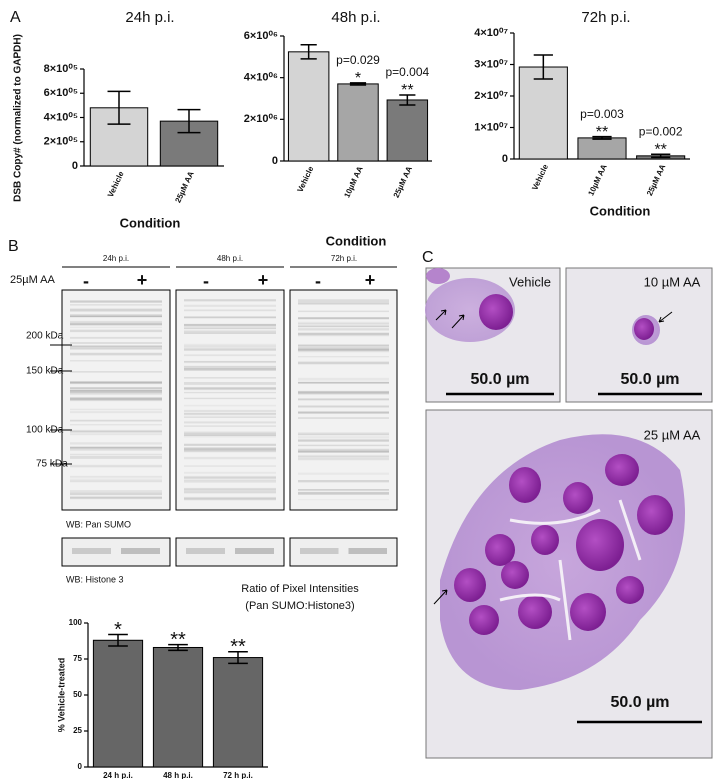 The width and height of the screenshot is (720, 779). I want to click on y-tick-label: 6×10⁰⁶, so click(261, 36).